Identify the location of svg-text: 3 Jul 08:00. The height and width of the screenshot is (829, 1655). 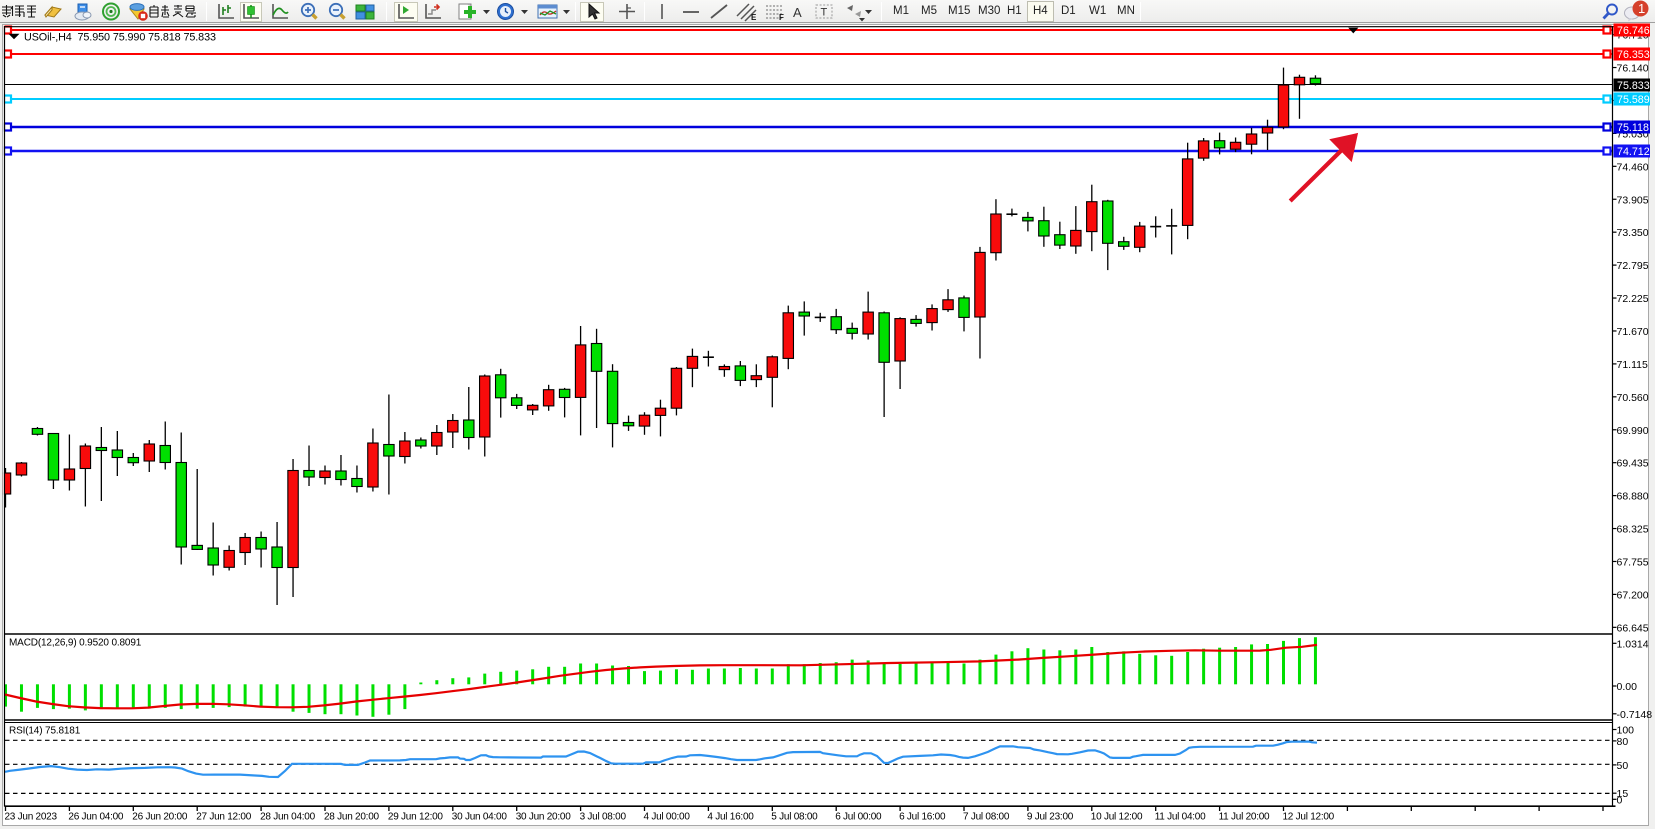
(603, 817).